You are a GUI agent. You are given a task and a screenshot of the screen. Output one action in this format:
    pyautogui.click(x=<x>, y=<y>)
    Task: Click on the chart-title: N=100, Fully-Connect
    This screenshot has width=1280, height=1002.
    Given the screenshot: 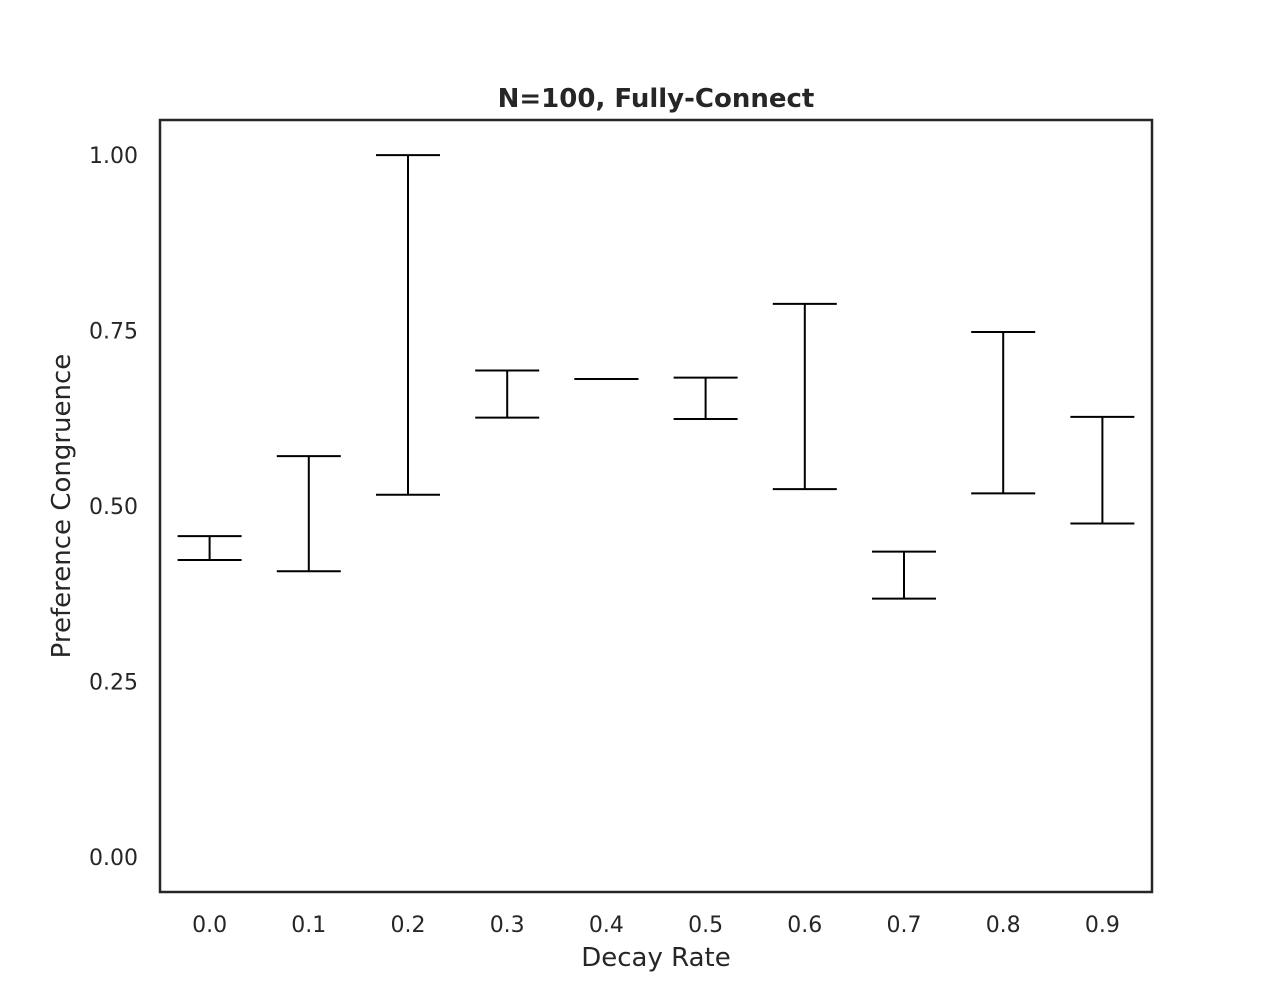 What is the action you would take?
    pyautogui.click(x=656, y=99)
    